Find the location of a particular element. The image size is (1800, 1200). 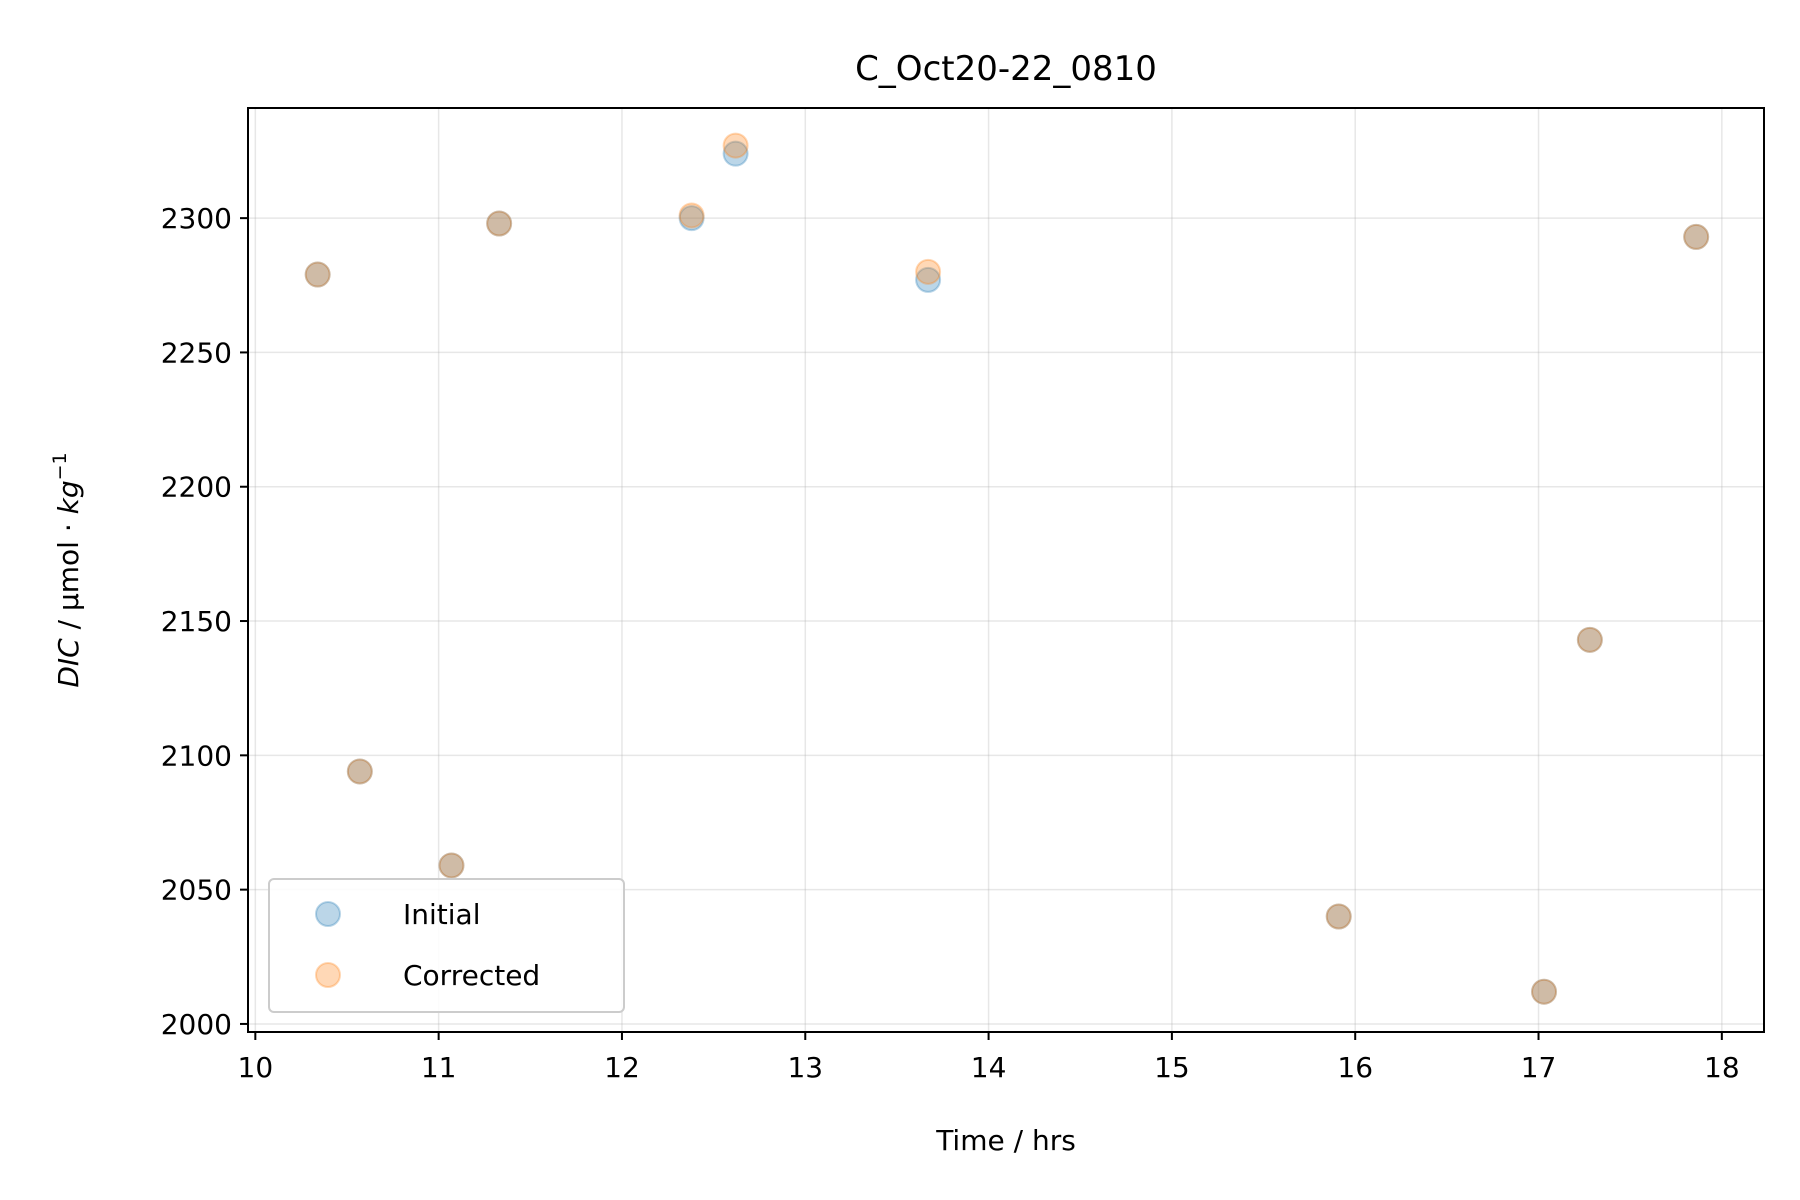

x-tick-label: 13 is located at coordinates (805, 1067).